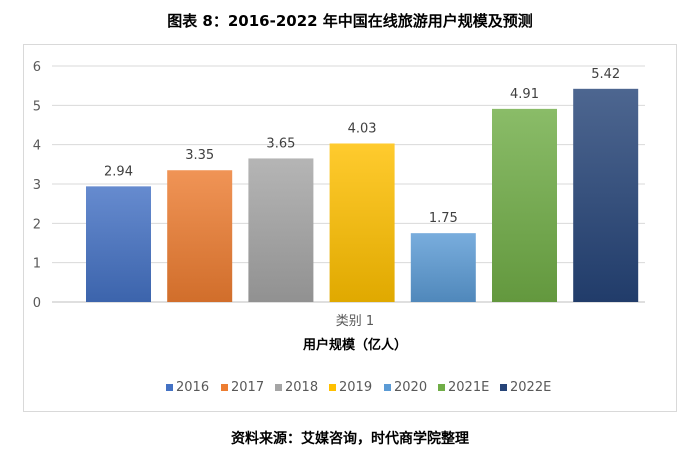  I want to click on y-tick-label: 2, so click(37, 224).